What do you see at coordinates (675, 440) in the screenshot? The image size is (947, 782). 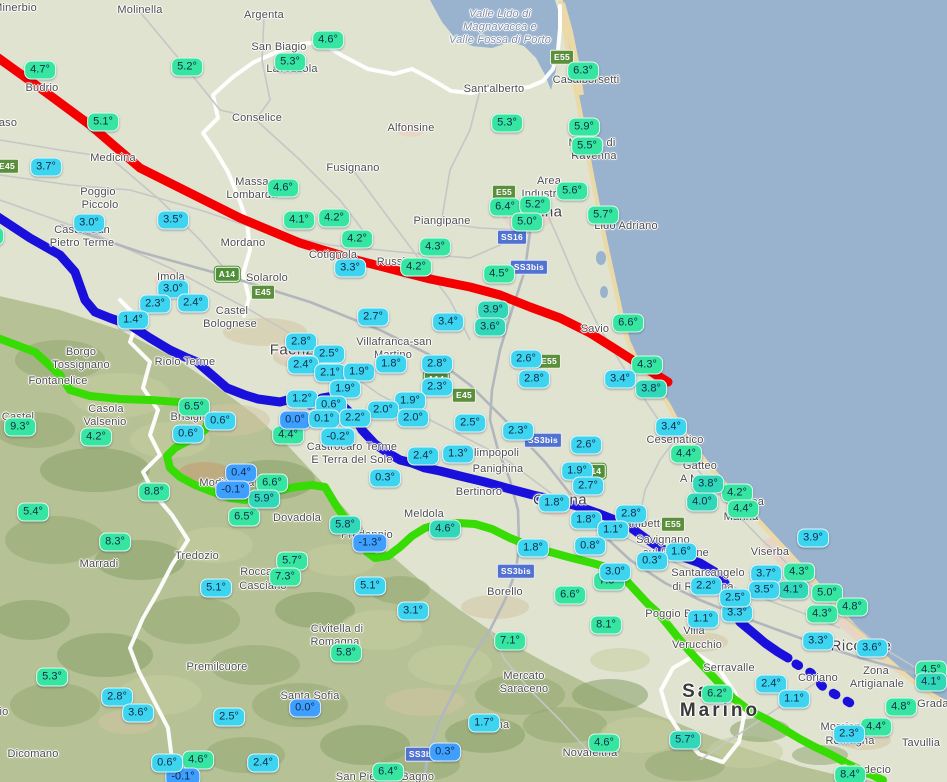 I see `place-label: Cesenatico` at bounding box center [675, 440].